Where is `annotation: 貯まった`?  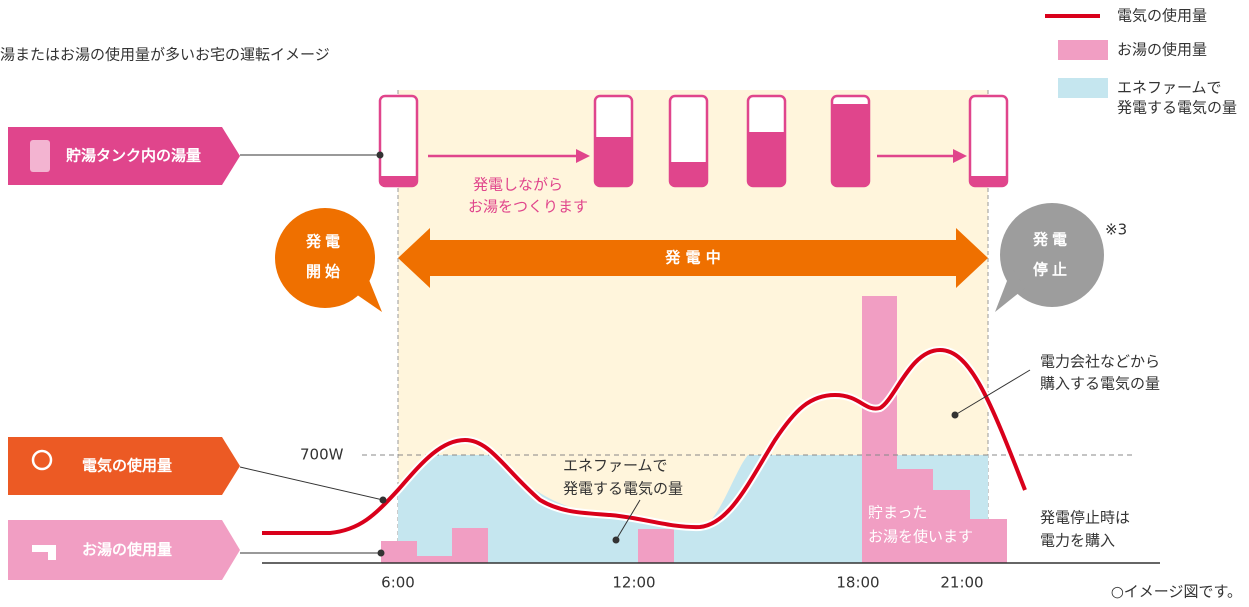
annotation: 貯まった is located at coordinates (897, 513).